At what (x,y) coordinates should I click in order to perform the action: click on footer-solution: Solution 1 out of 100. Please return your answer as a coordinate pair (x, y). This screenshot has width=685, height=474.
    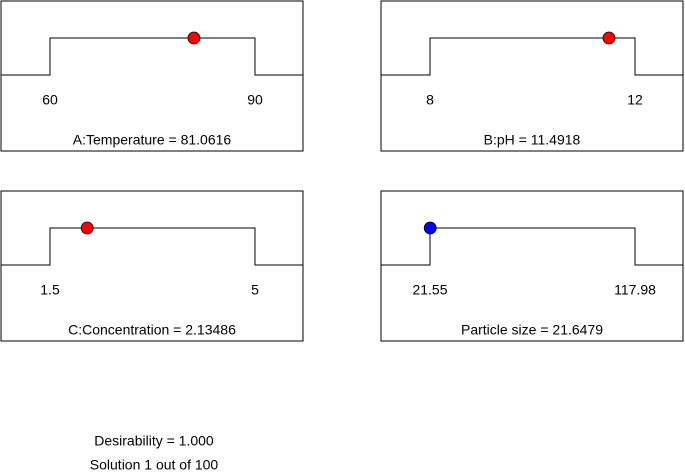
    Looking at the image, I should click on (154, 465).